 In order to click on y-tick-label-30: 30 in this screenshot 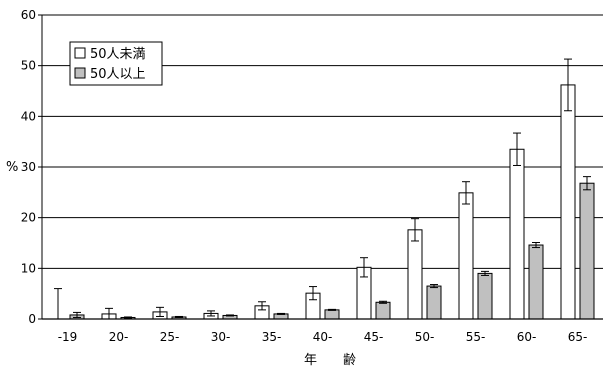, I will do `click(28, 167)`.